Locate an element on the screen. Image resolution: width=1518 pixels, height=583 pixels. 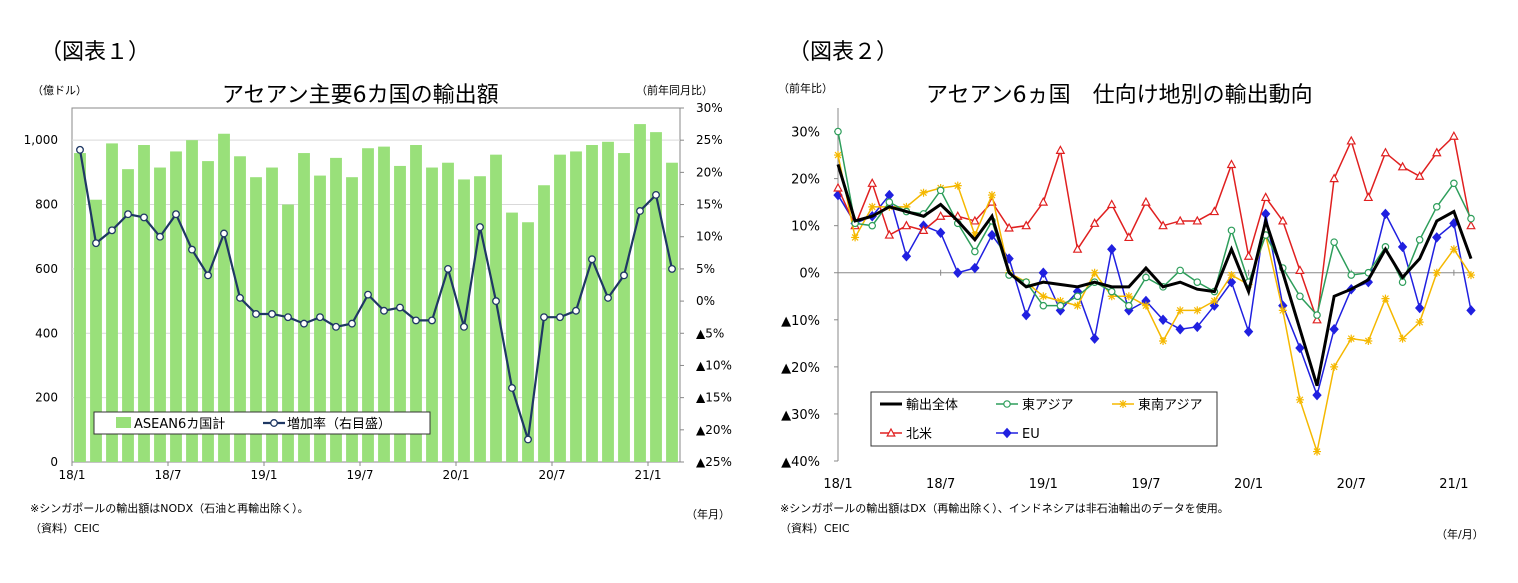
chart2-legend-box is located at coordinates (1044, 419).